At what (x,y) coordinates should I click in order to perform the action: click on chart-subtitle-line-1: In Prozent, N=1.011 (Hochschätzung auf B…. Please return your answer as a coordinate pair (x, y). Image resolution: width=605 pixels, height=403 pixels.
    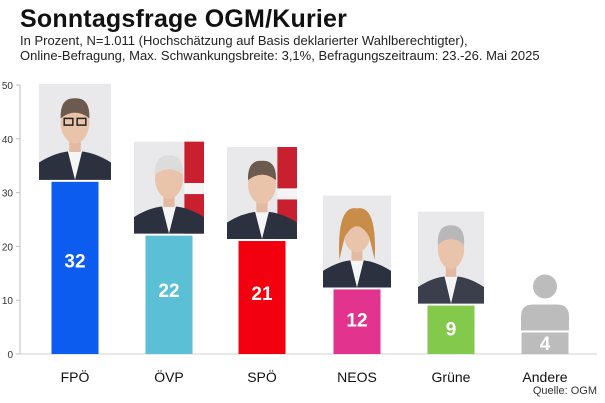
    Looking at the image, I should click on (244, 40).